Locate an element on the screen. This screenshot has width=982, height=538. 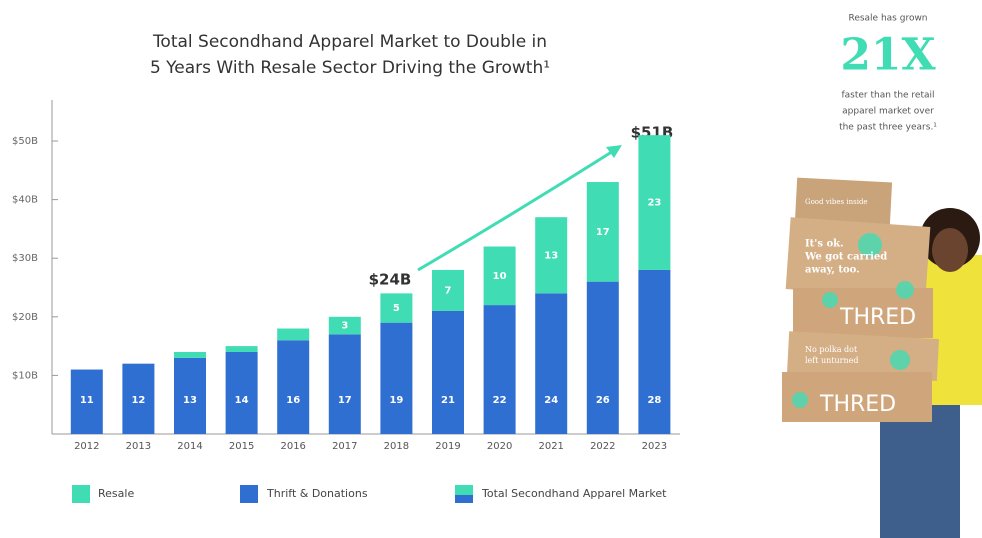
x-tick-label: 2016 is located at coordinates (292, 446).